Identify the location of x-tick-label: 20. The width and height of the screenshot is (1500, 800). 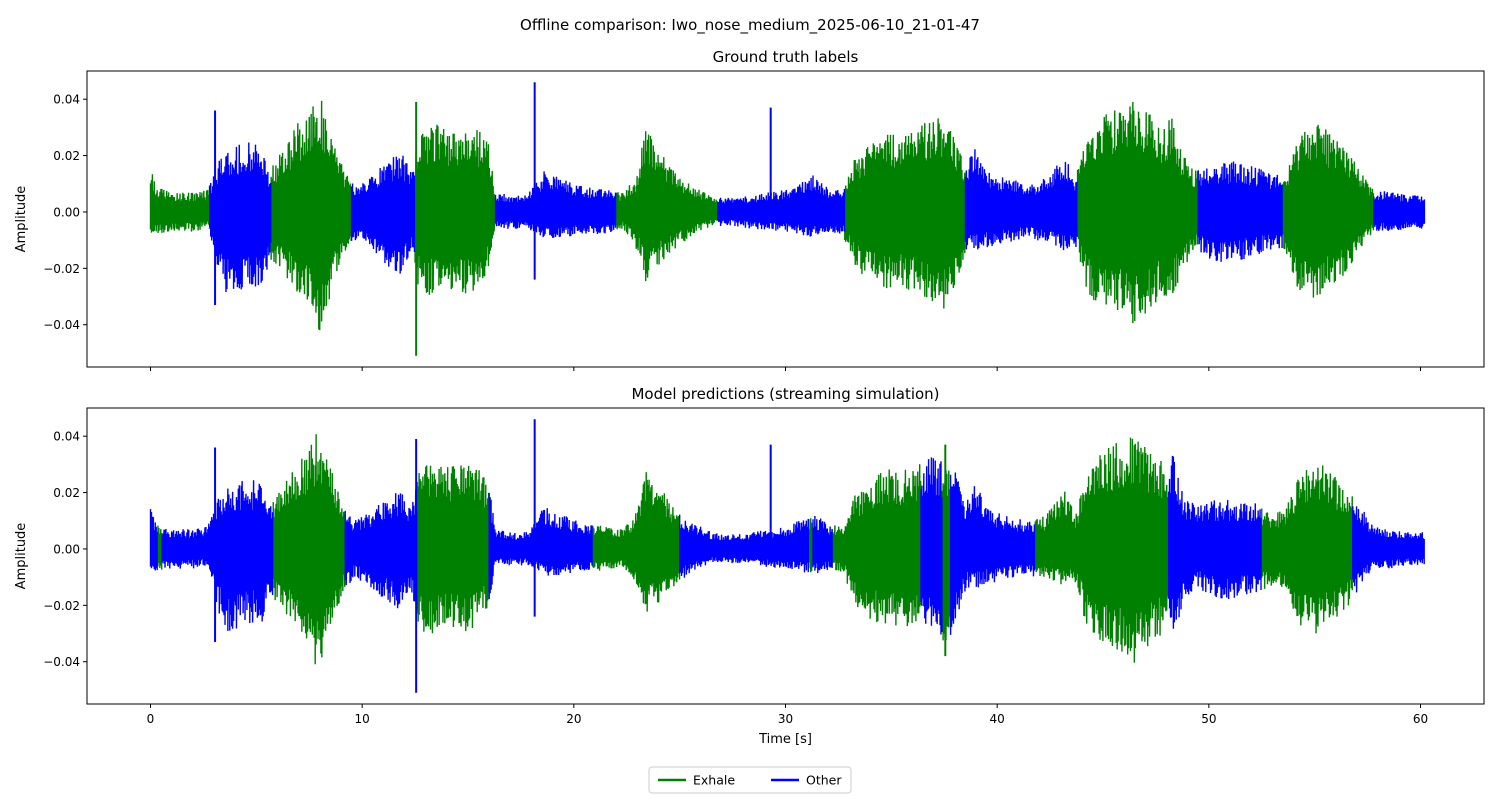
(573, 719).